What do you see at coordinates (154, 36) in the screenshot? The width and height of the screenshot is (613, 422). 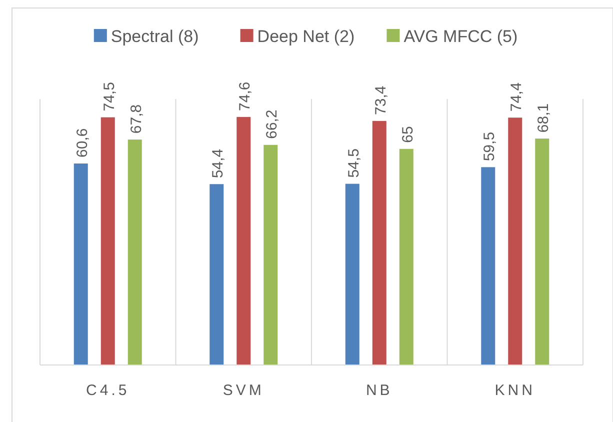 I see `legend-label: Spectral (8)` at bounding box center [154, 36].